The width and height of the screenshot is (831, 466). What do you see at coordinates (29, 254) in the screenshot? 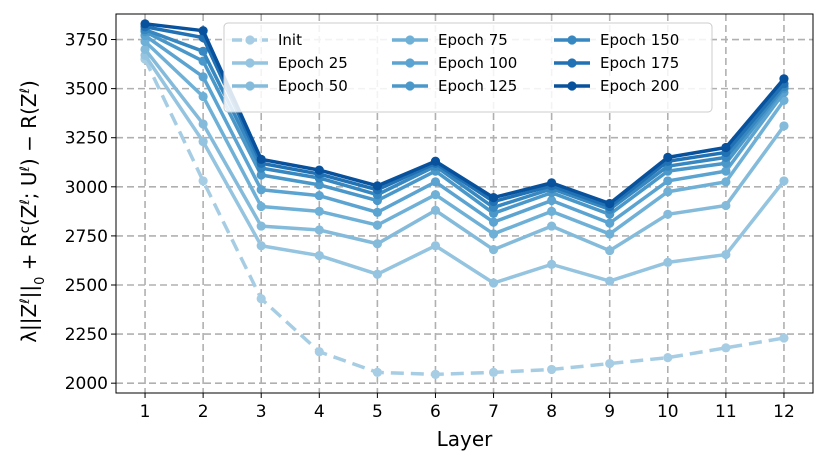
I see `ylabel-part: + R` at bounding box center [29, 254].